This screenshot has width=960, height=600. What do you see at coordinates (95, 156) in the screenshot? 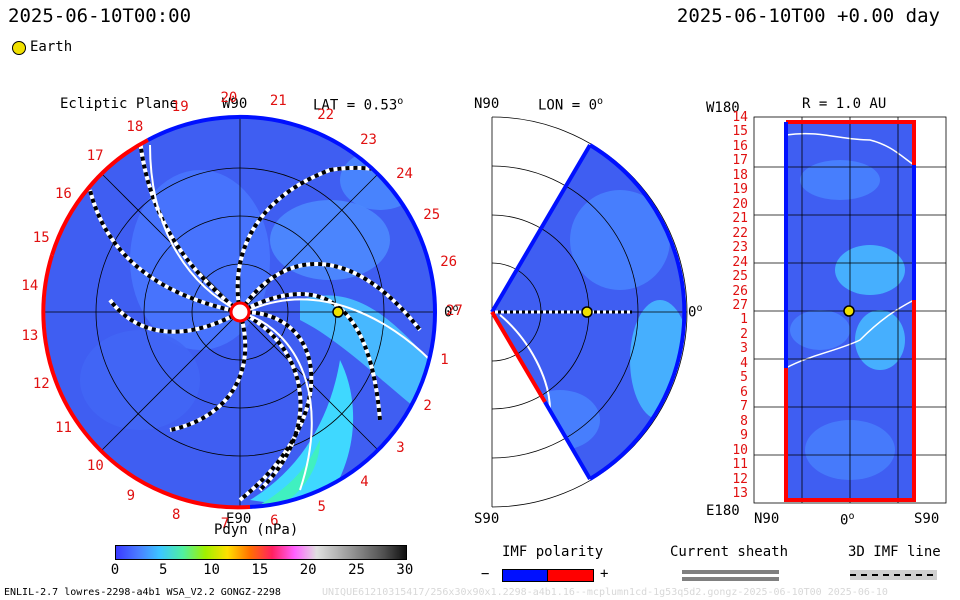
I see `carrington-label: 17` at bounding box center [95, 156].